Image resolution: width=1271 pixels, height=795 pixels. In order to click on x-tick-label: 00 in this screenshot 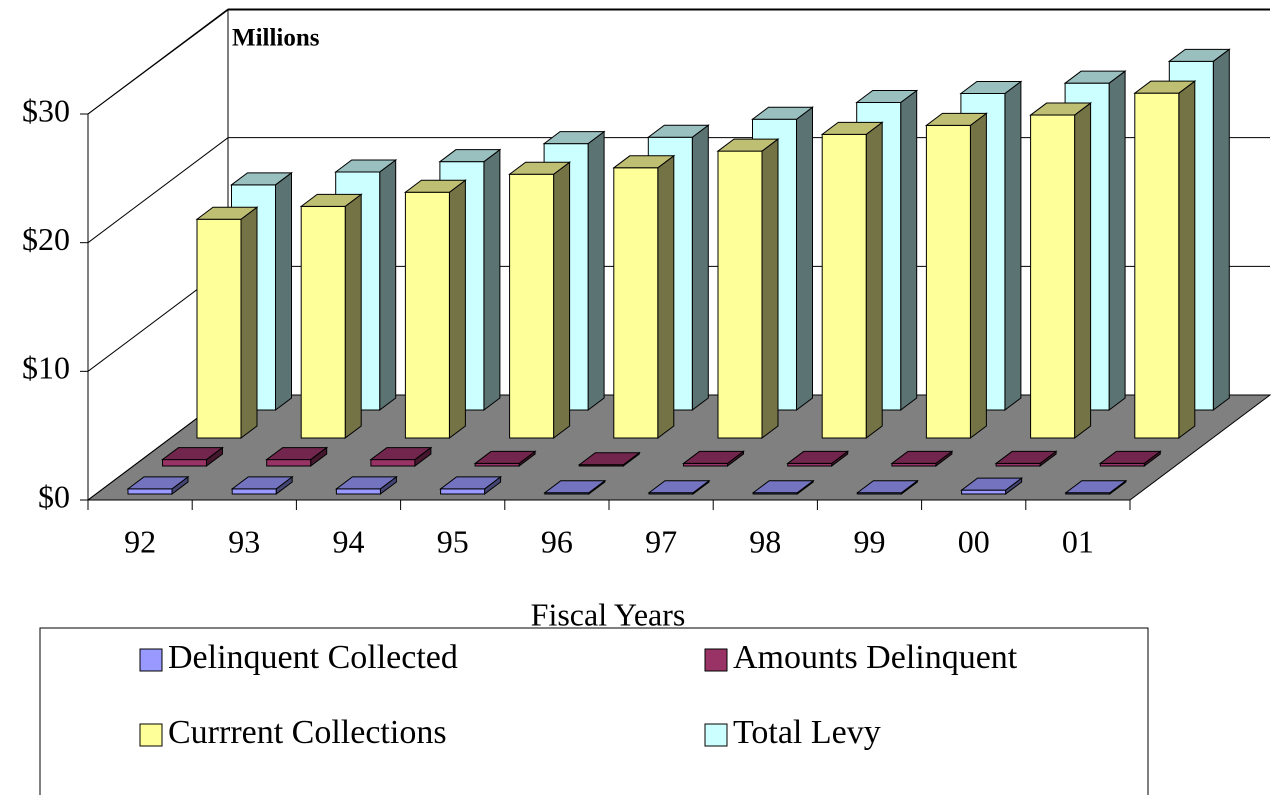, I will do `click(974, 541)`.